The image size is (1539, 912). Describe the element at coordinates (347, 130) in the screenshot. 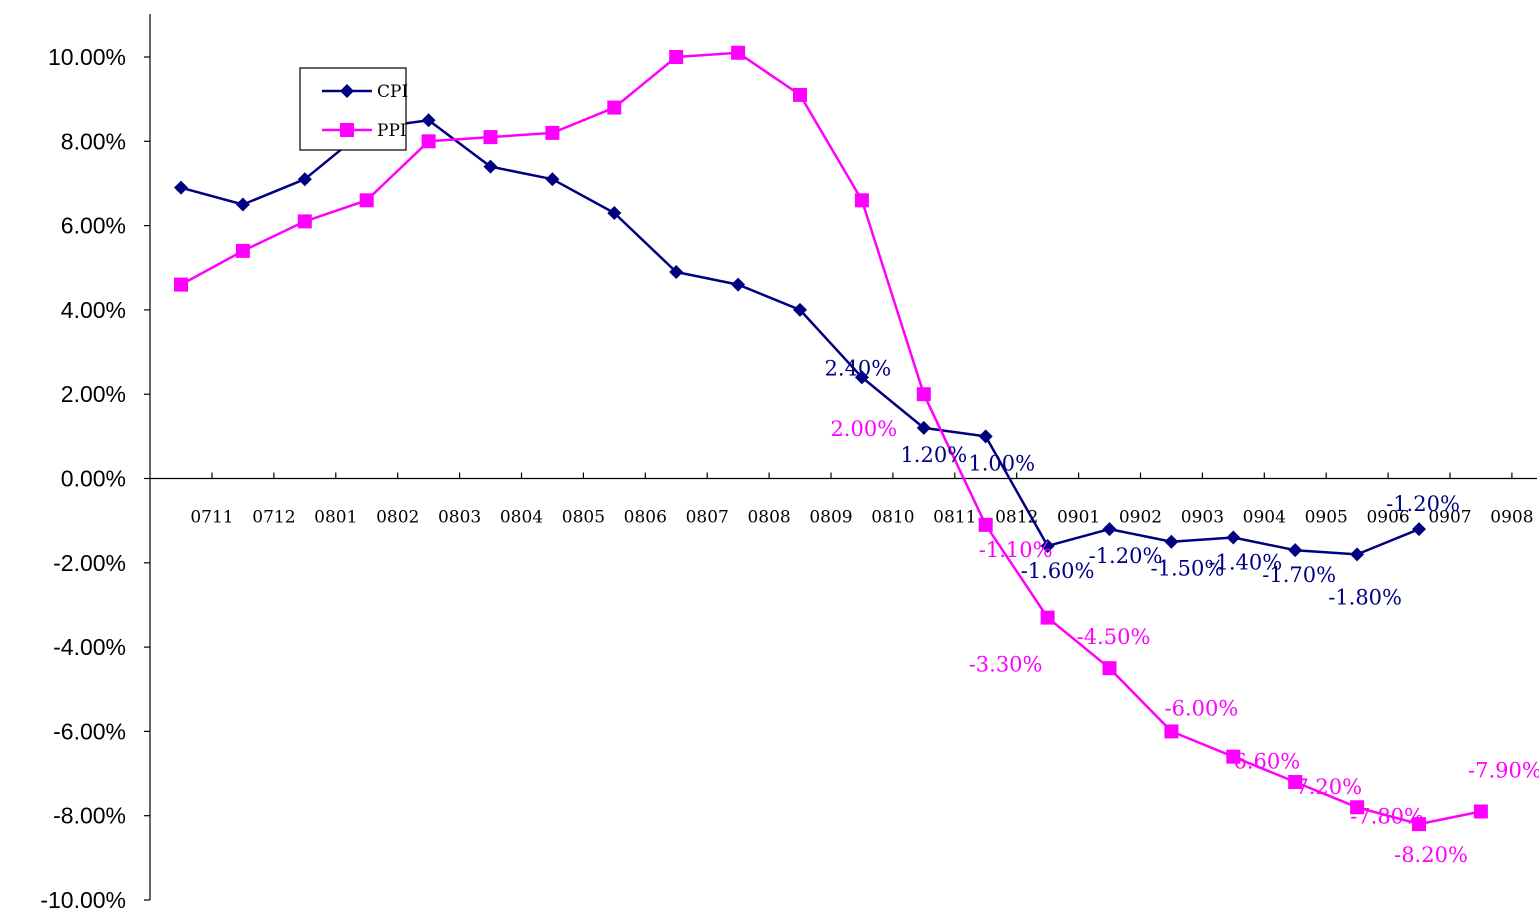

I see `legend-marker-ppi` at that location.